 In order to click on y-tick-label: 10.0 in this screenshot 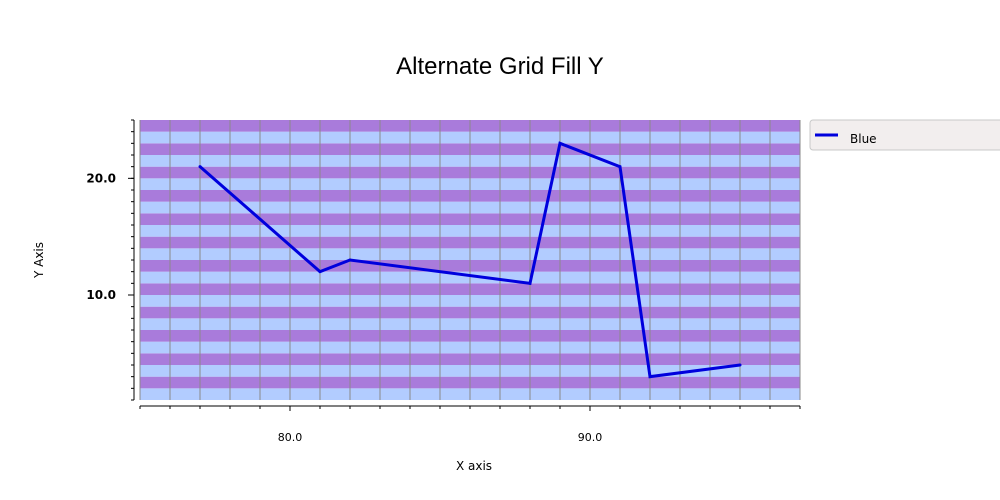, I will do `click(101, 295)`.